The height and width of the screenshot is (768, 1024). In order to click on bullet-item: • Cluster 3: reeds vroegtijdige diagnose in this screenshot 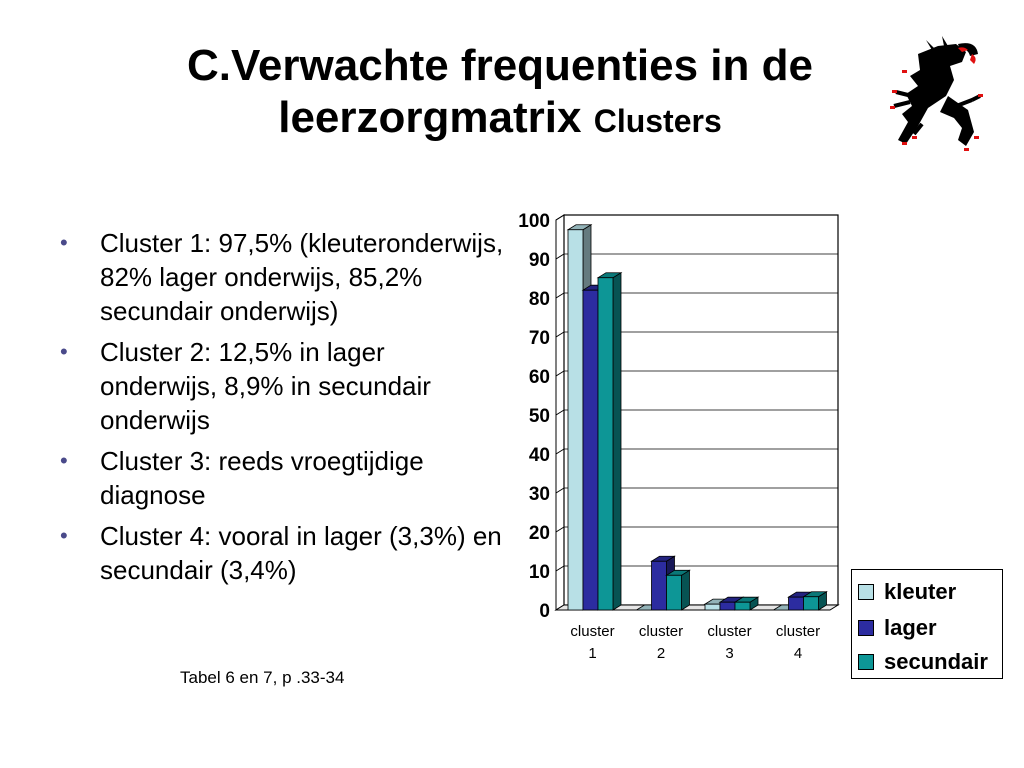, I will do `click(242, 478)`.